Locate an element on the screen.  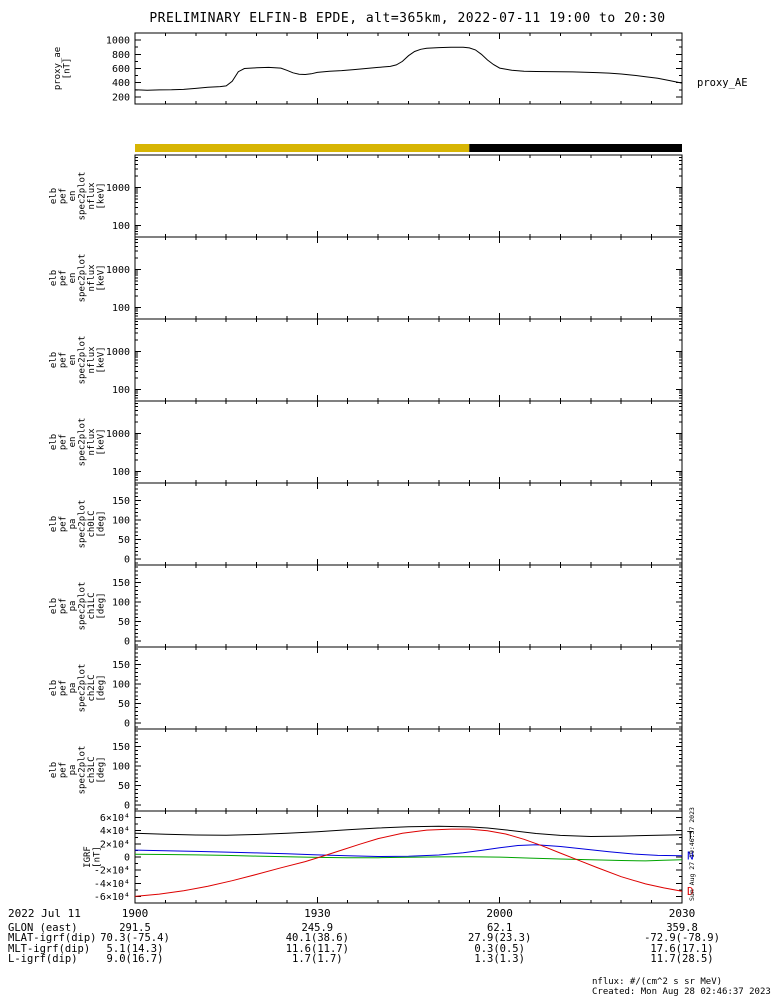
orbit-strip-segment is located at coordinates (575, 148).